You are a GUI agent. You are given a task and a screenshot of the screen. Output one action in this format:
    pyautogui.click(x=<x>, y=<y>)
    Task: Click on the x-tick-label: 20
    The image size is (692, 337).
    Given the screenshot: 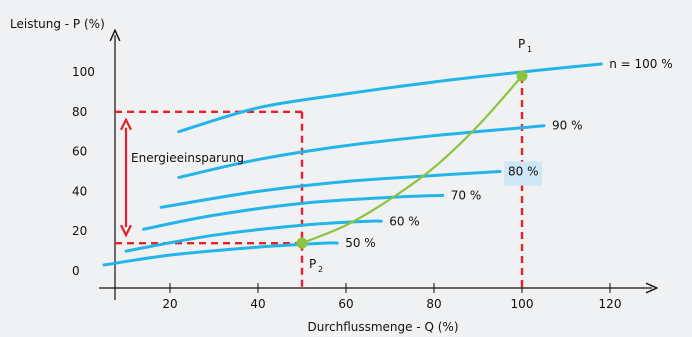 What is the action you would take?
    pyautogui.click(x=169, y=304)
    